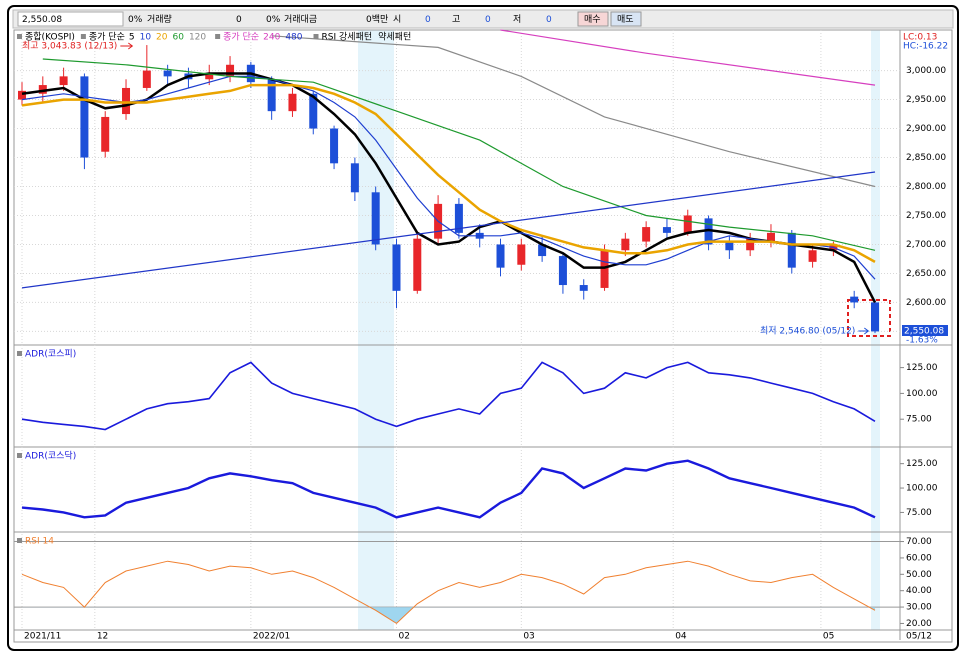  I want to click on y-tick-label: 2,900.00, so click(926, 129).